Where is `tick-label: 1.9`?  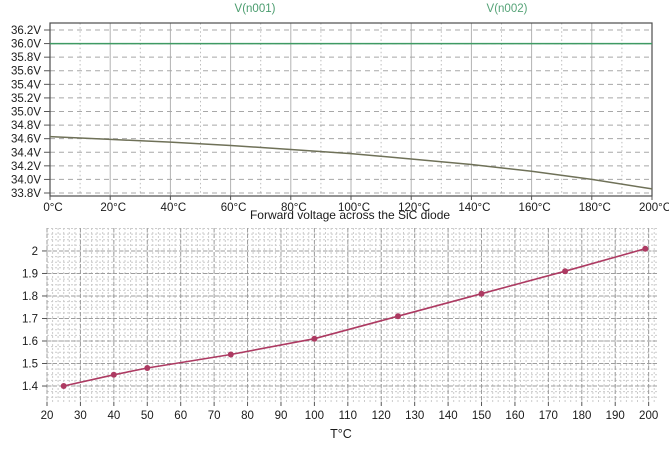
tick-label: 1.9 is located at coordinates (30, 274).